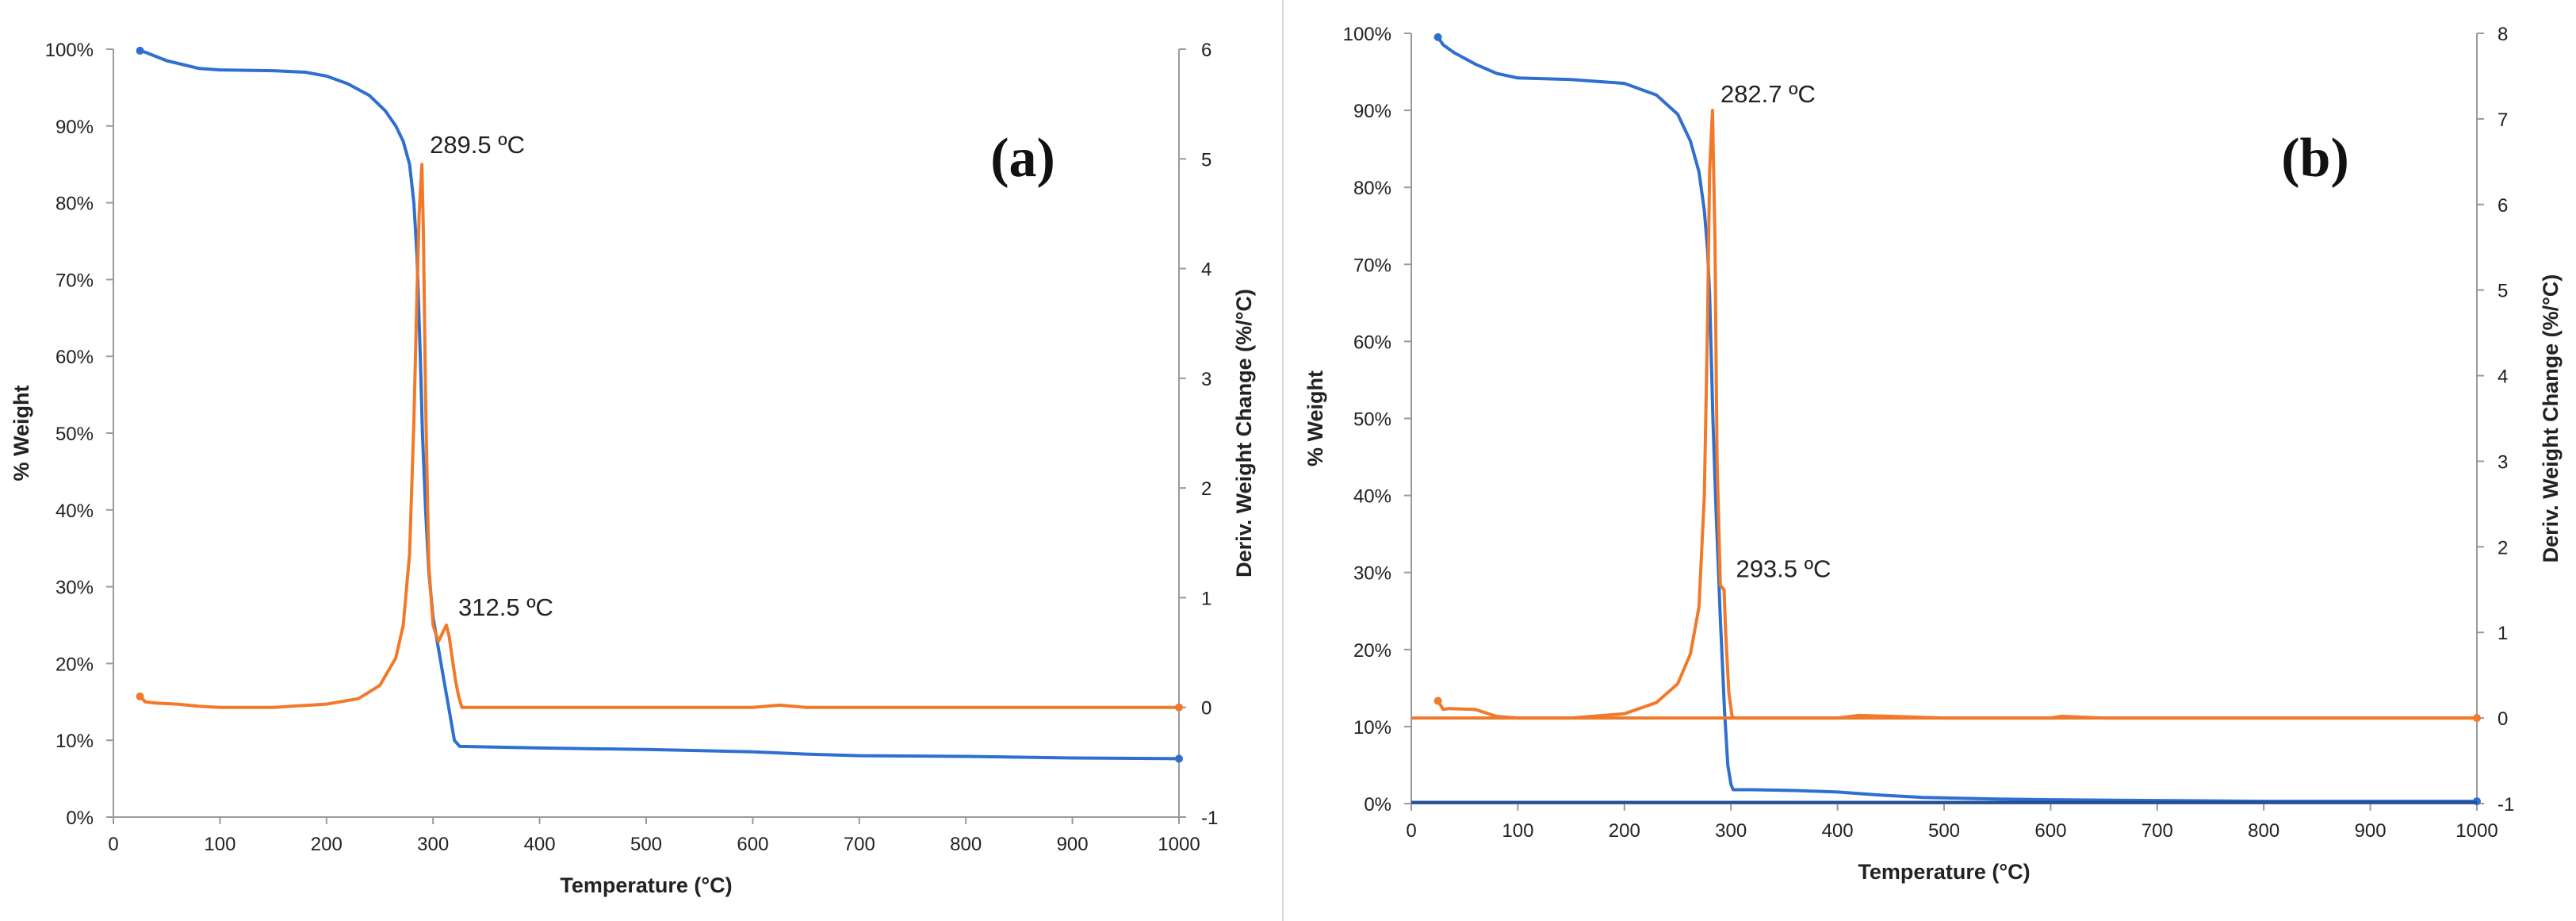  What do you see at coordinates (505, 607) in the screenshot?
I see `peak-annotation: 312.5 ºC` at bounding box center [505, 607].